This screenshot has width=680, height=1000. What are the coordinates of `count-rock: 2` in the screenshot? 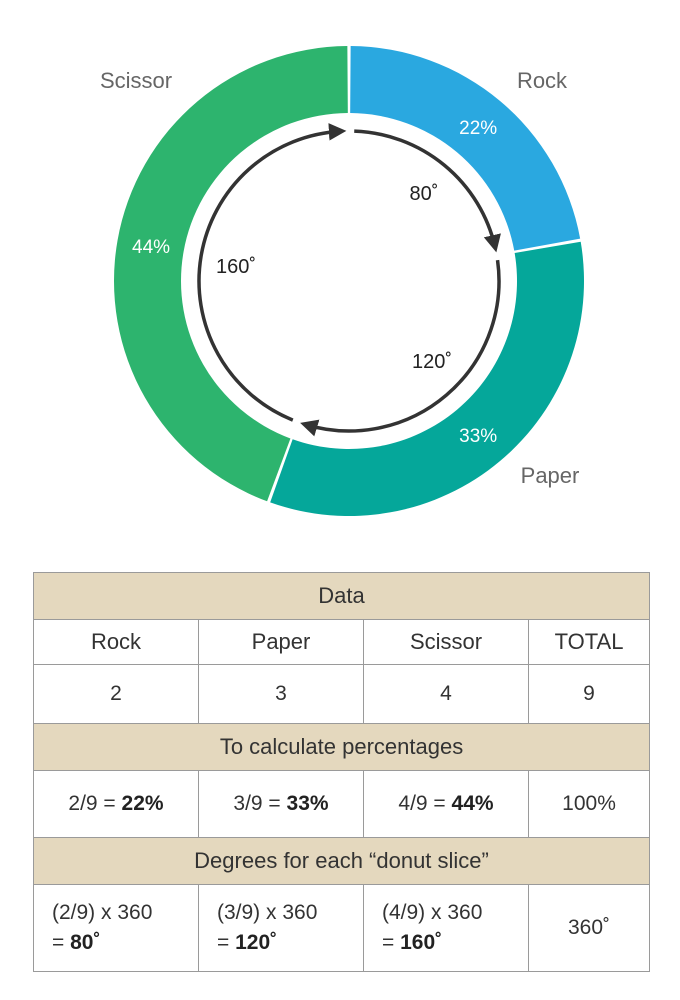 It's located at (116, 694).